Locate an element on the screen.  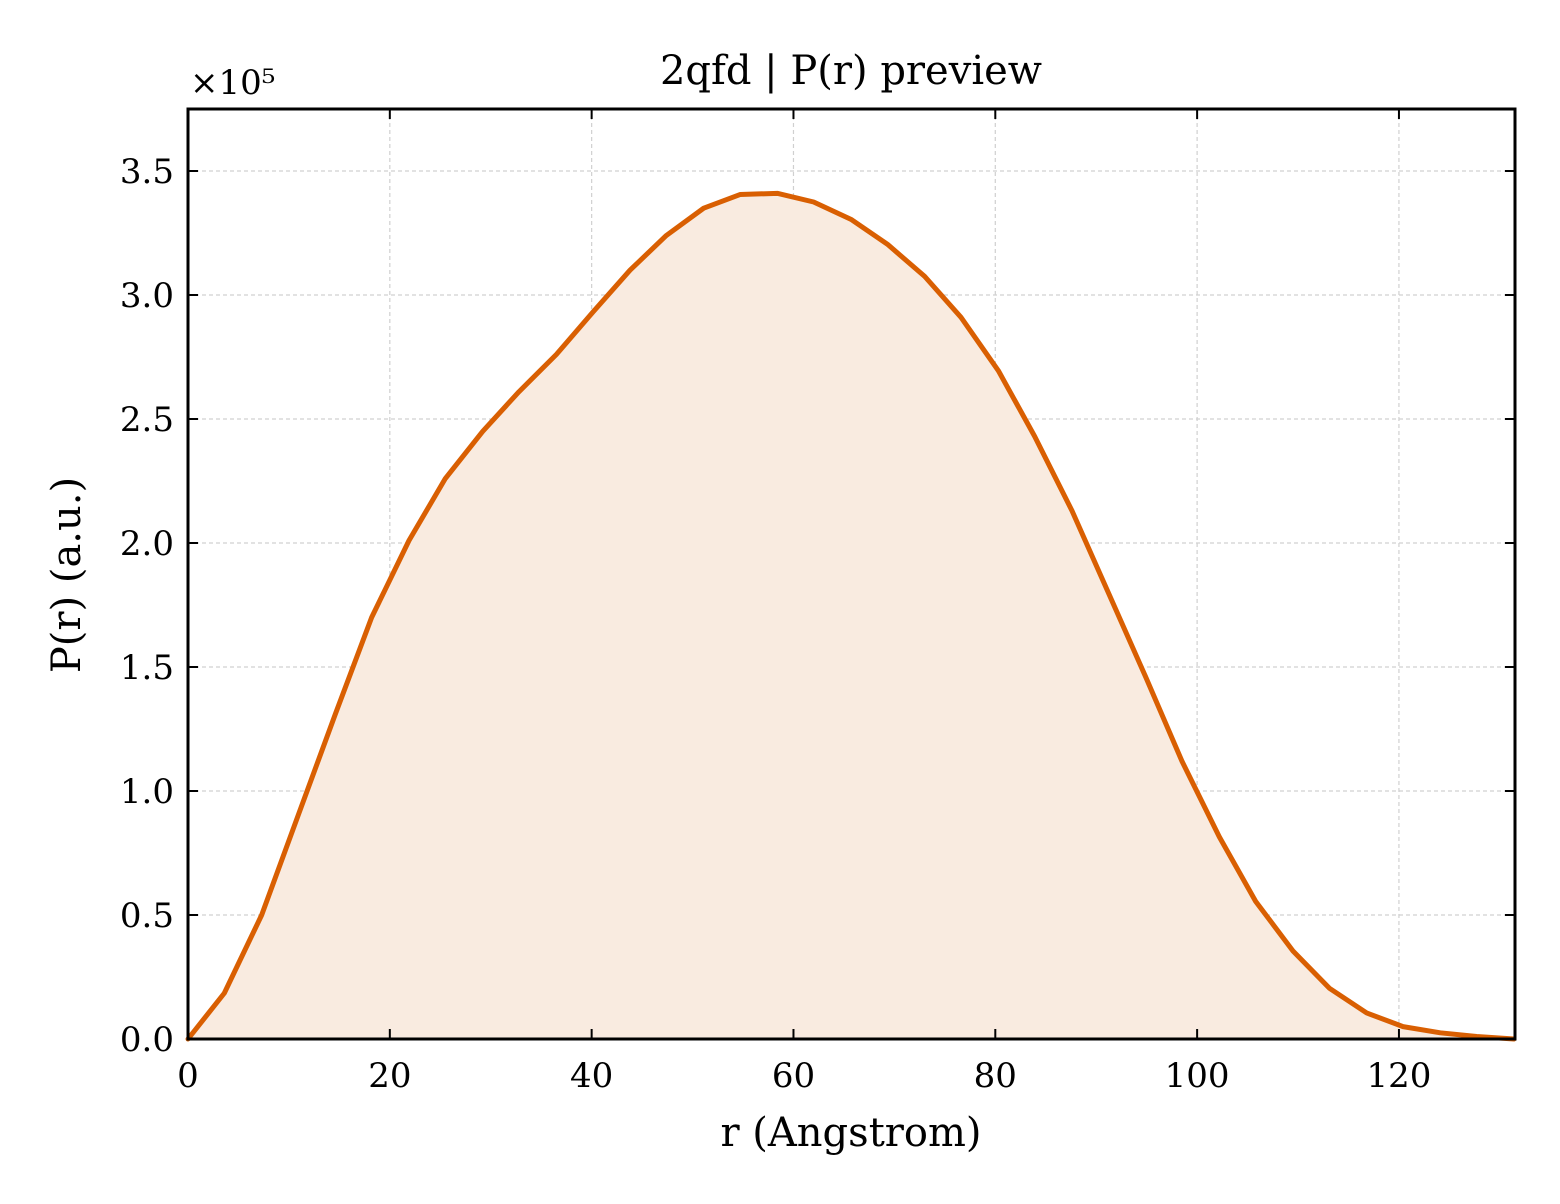
x-tick-label-3: 60 is located at coordinates (793, 1076).